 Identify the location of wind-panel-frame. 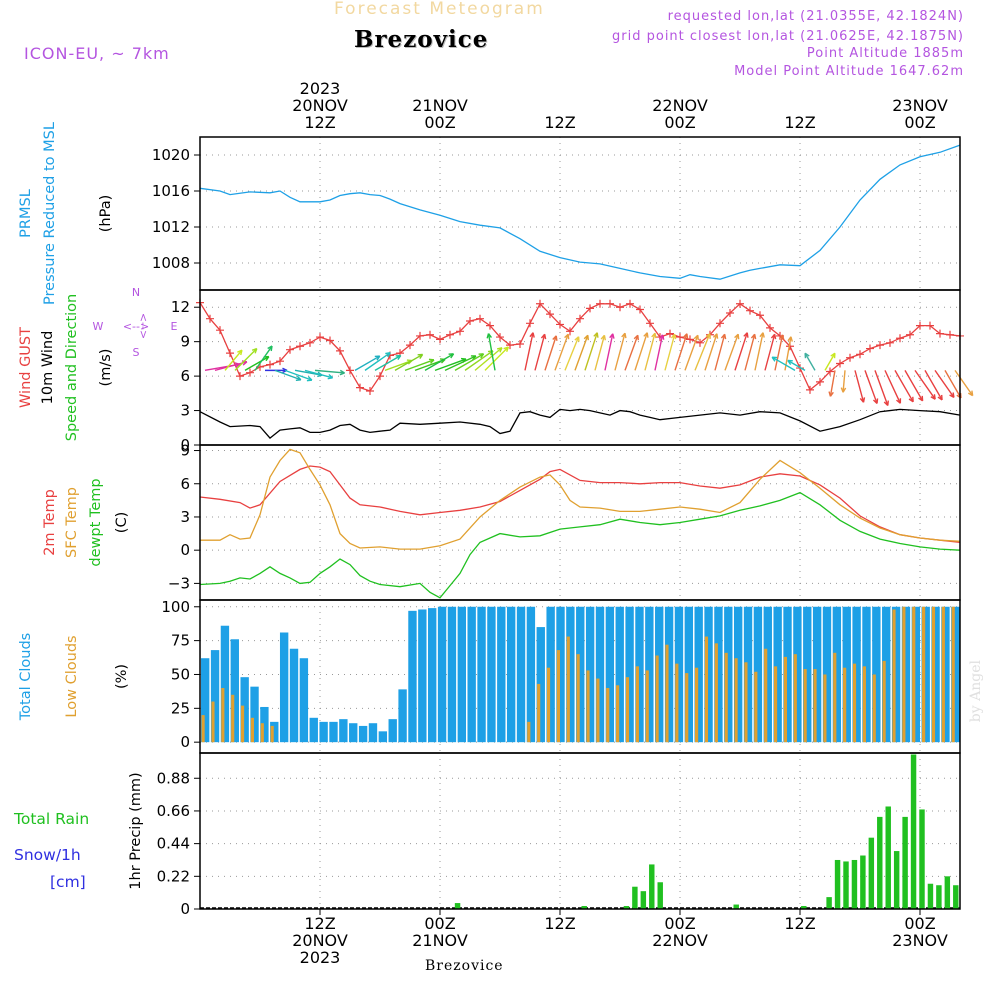
(580, 367).